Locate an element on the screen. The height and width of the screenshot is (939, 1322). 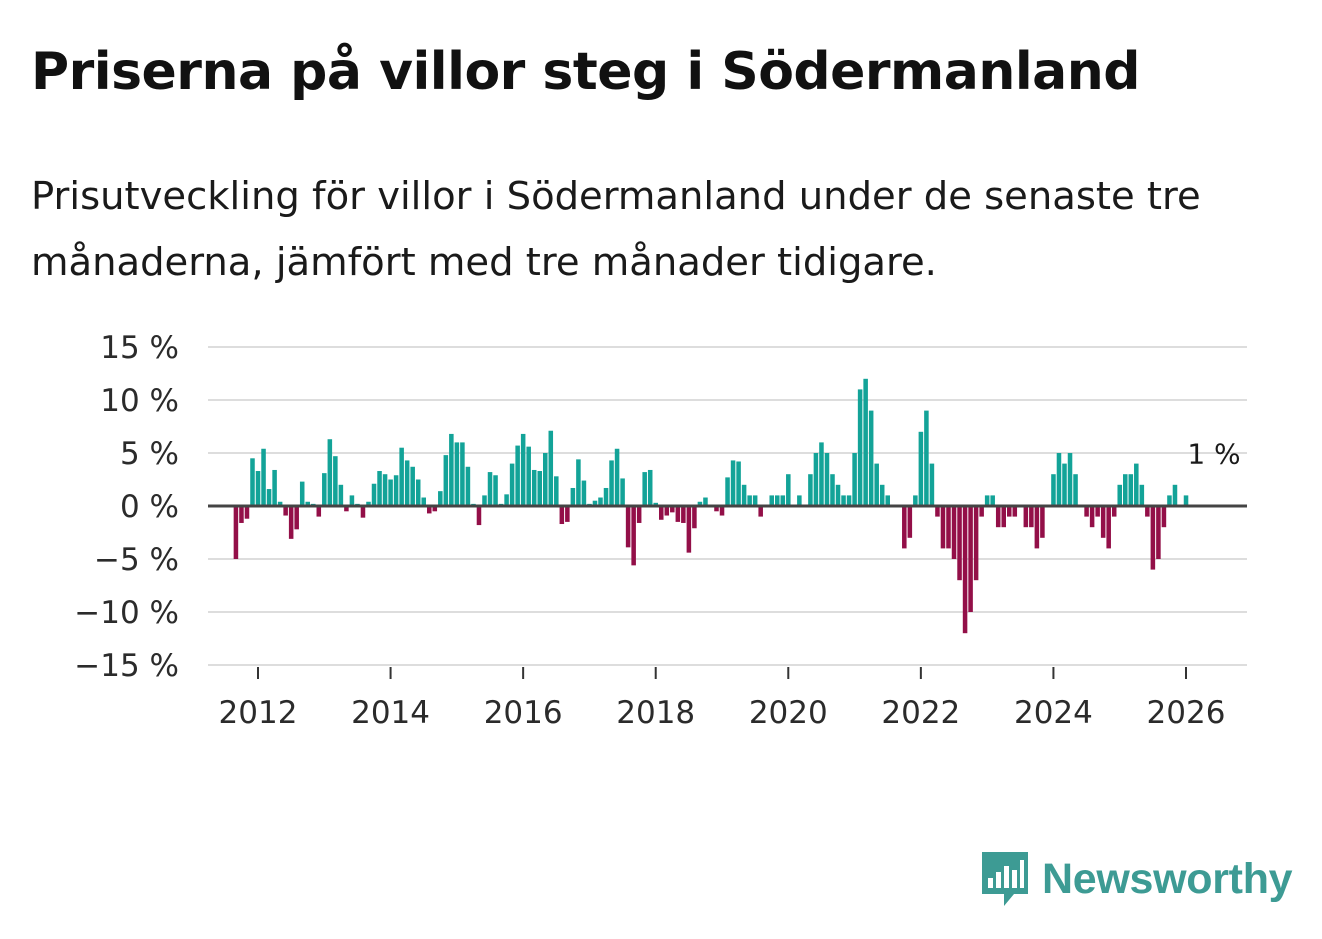
y-tick-label: 0 % is located at coordinates (149, 507).